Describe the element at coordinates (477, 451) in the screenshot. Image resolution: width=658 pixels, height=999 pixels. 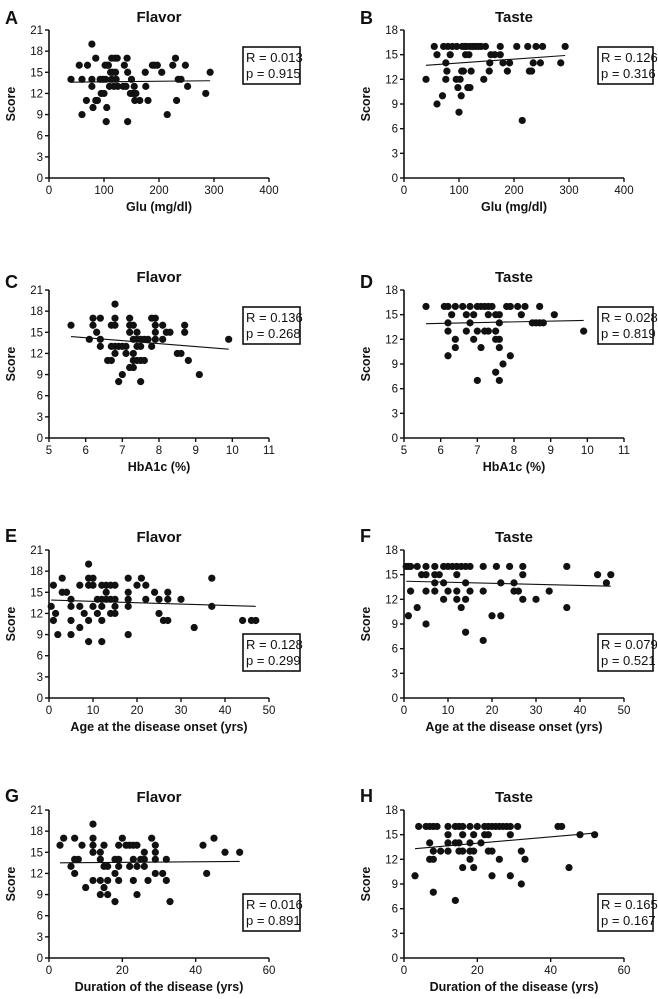
I see `x-tick-label: 7` at that location.